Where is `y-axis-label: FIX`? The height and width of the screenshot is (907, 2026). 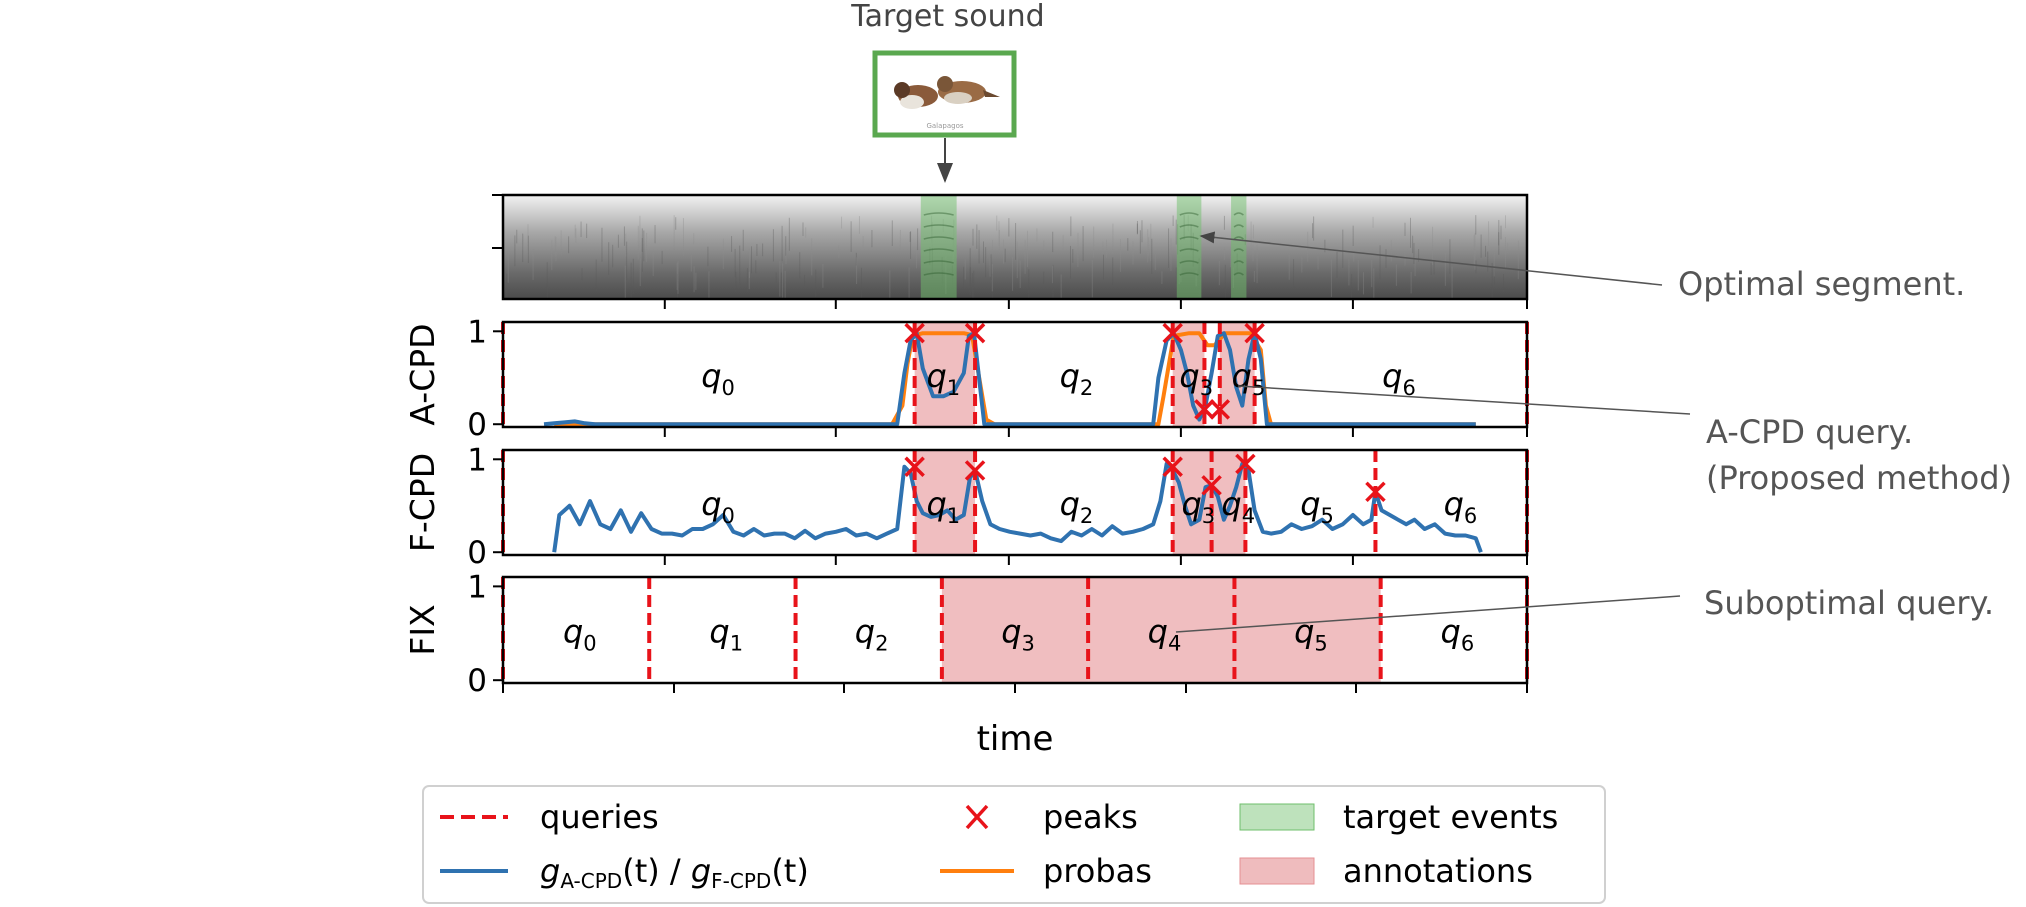
y-axis-label: FIX is located at coordinates (422, 629).